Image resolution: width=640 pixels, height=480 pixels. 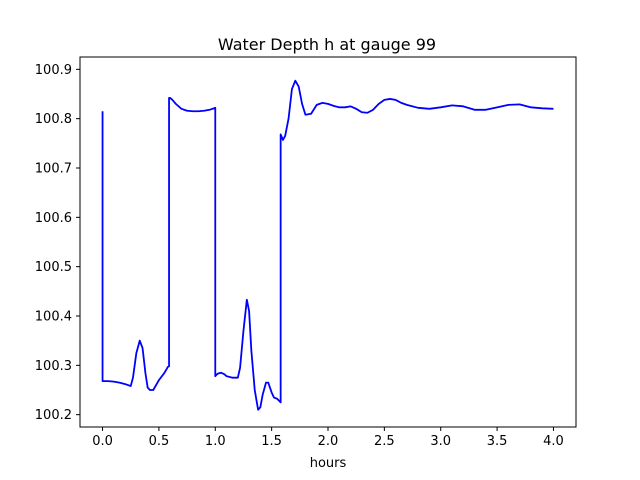 What do you see at coordinates (215, 441) in the screenshot?
I see `x-tick-label: 1.0` at bounding box center [215, 441].